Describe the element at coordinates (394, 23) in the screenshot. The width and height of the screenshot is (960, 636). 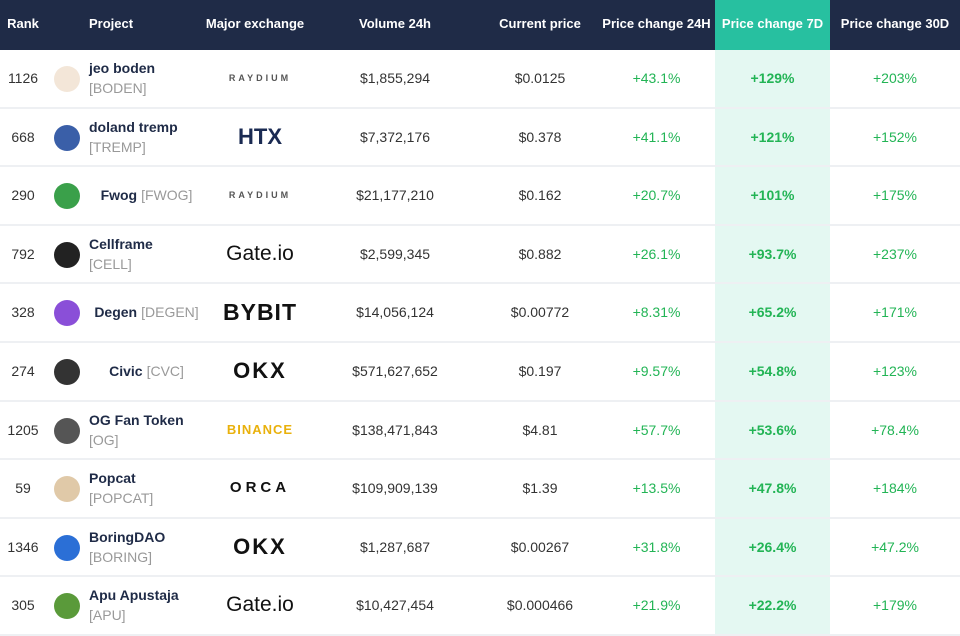
I see `column-header: Volume 24h` at that location.